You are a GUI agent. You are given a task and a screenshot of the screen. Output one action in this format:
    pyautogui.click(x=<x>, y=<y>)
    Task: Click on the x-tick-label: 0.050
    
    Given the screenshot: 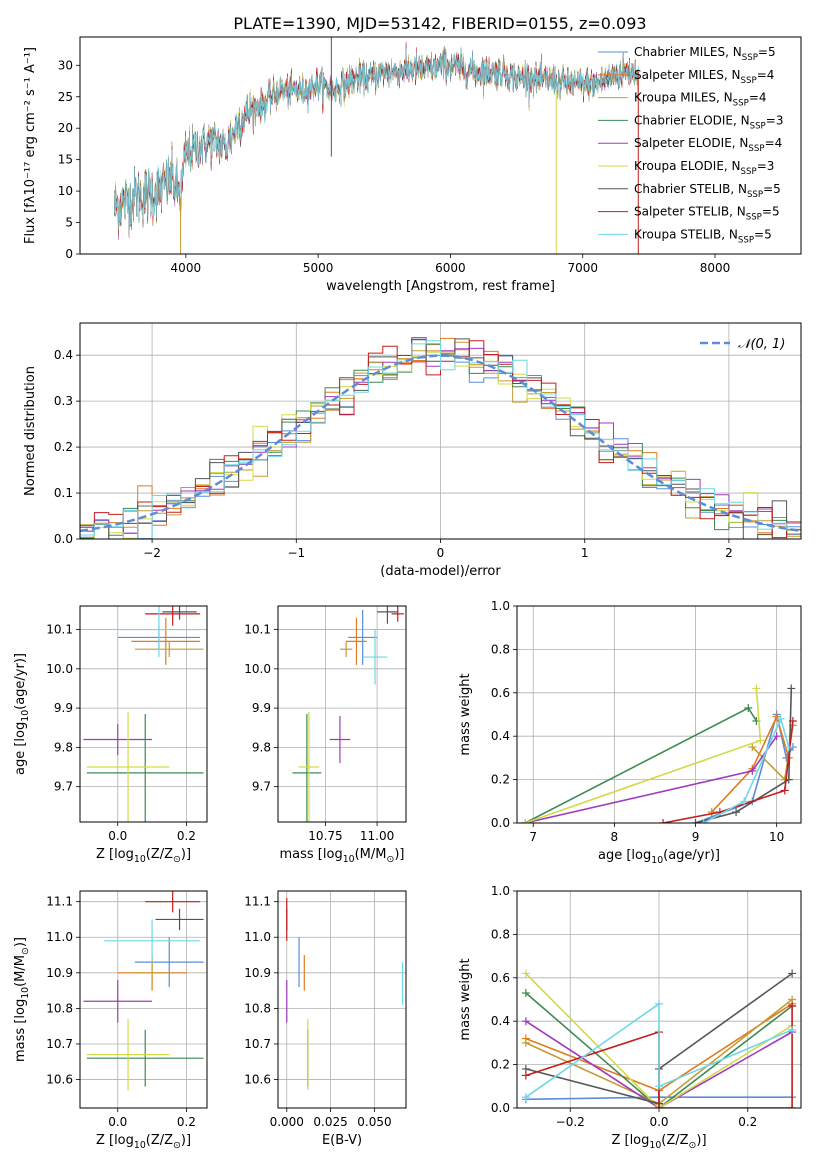 What is the action you would take?
    pyautogui.click(x=374, y=1122)
    